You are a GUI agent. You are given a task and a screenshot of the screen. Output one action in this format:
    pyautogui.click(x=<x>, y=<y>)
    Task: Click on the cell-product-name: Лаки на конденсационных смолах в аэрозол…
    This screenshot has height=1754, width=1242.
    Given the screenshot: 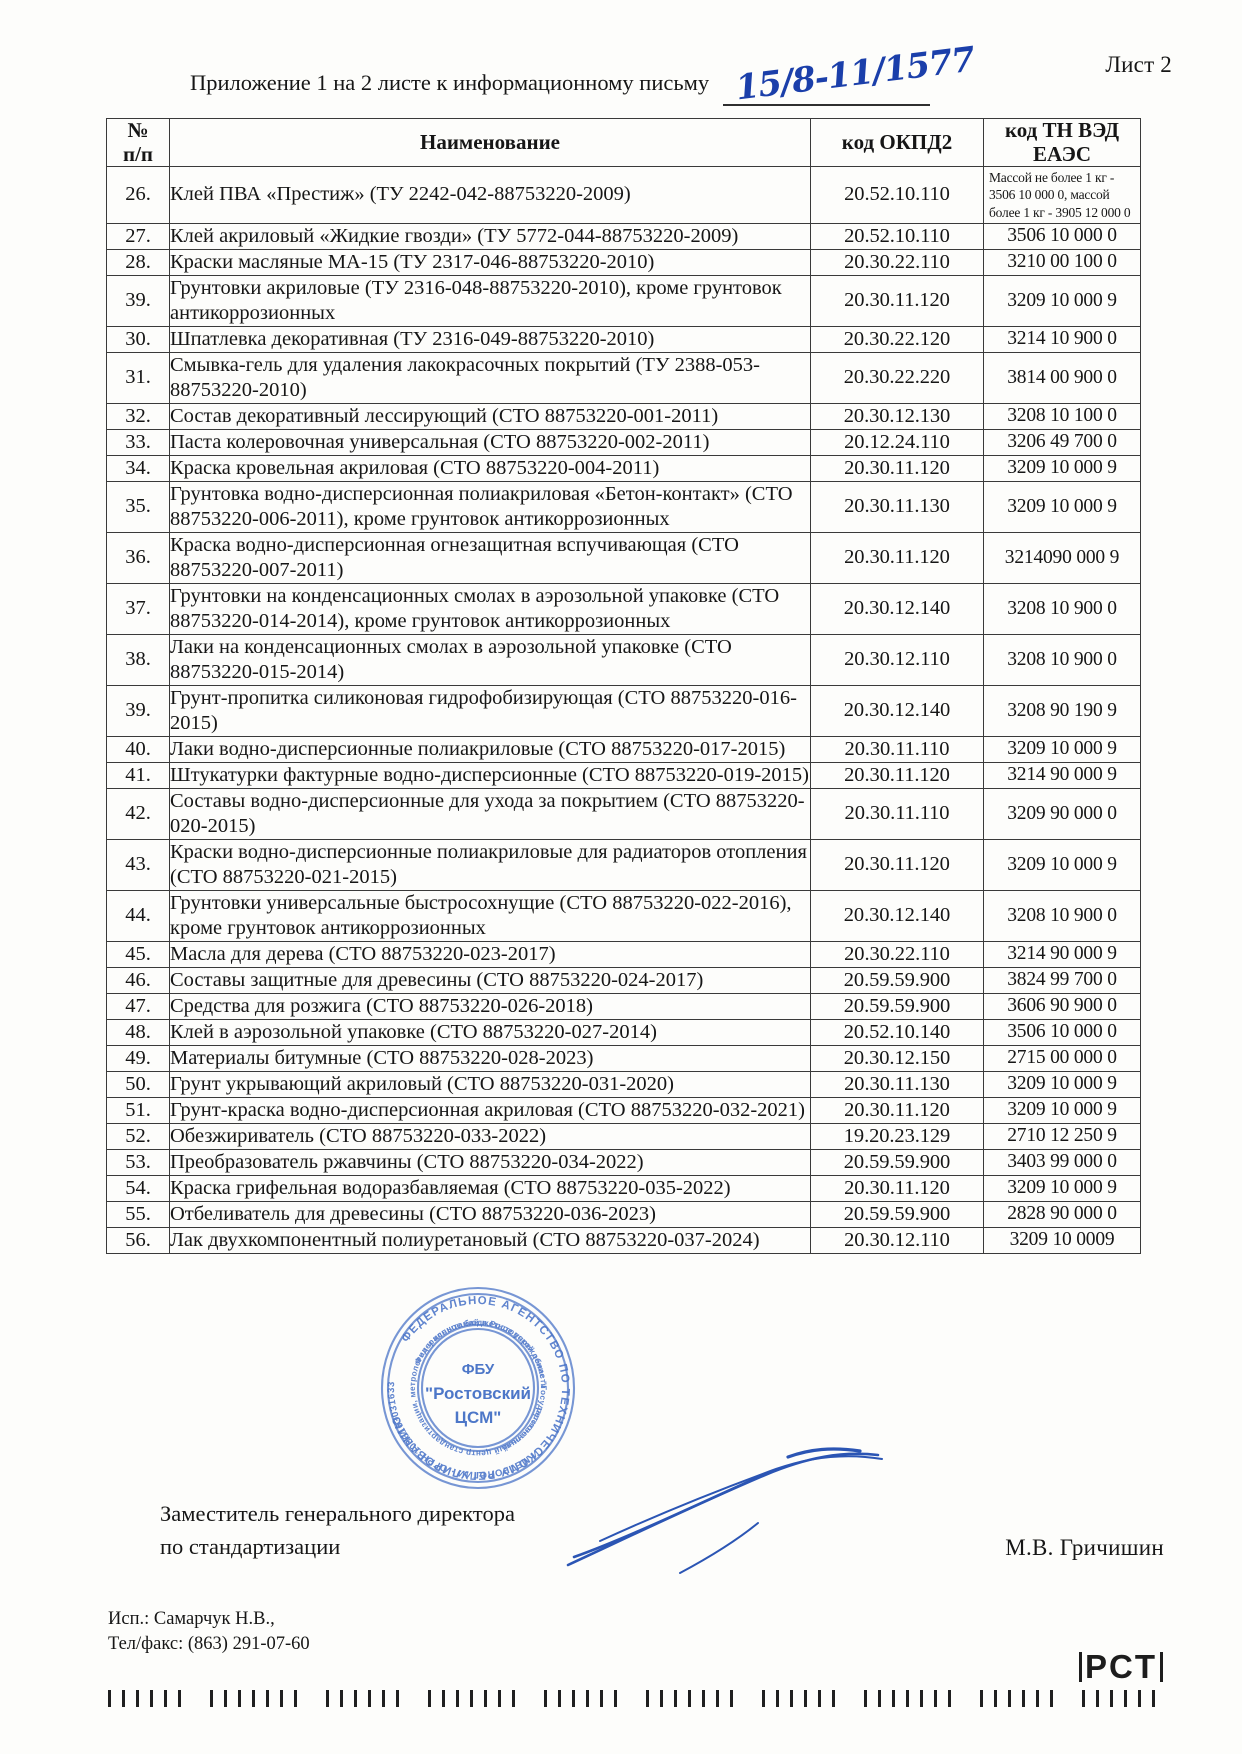 What is the action you would take?
    pyautogui.click(x=490, y=659)
    